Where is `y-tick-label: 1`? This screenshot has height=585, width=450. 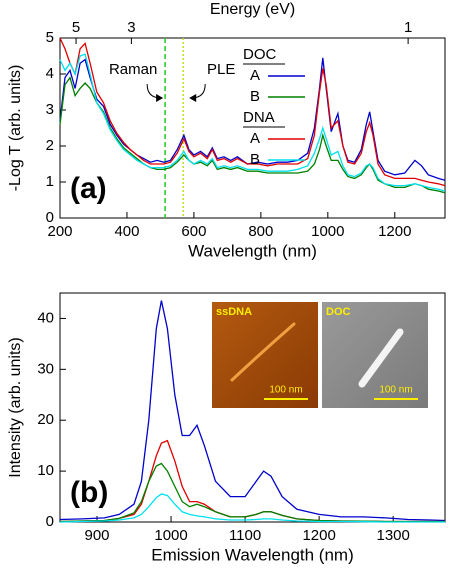 y-tick-label: 1 is located at coordinates (50, 181).